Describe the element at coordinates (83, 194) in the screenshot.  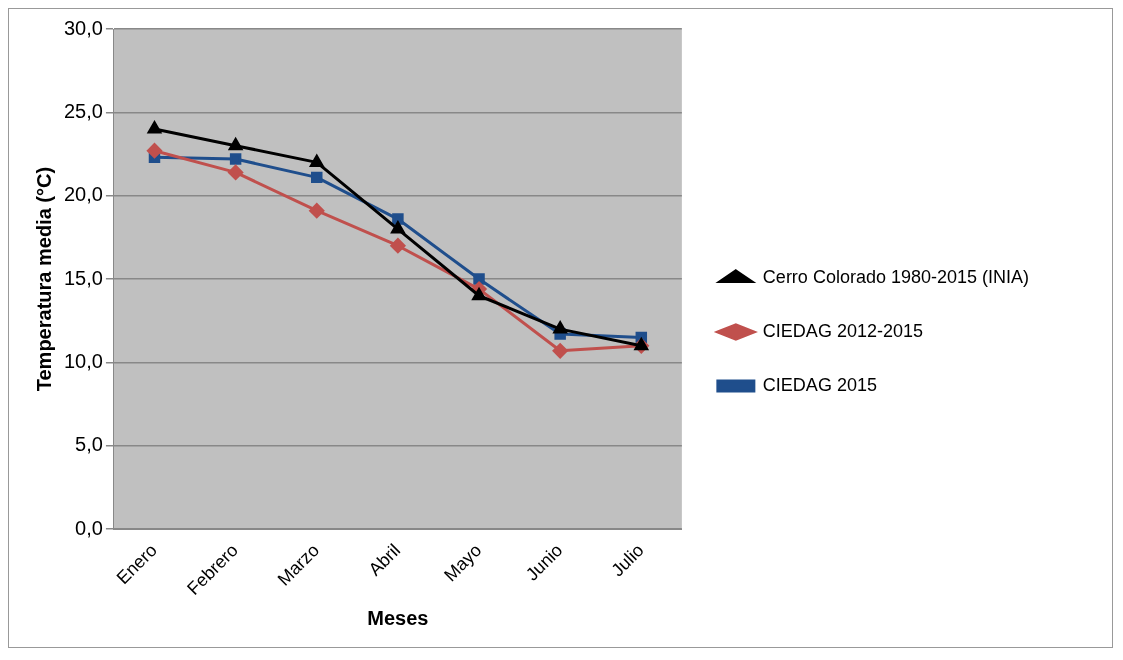
I see `y-tick-label: 20,0` at that location.